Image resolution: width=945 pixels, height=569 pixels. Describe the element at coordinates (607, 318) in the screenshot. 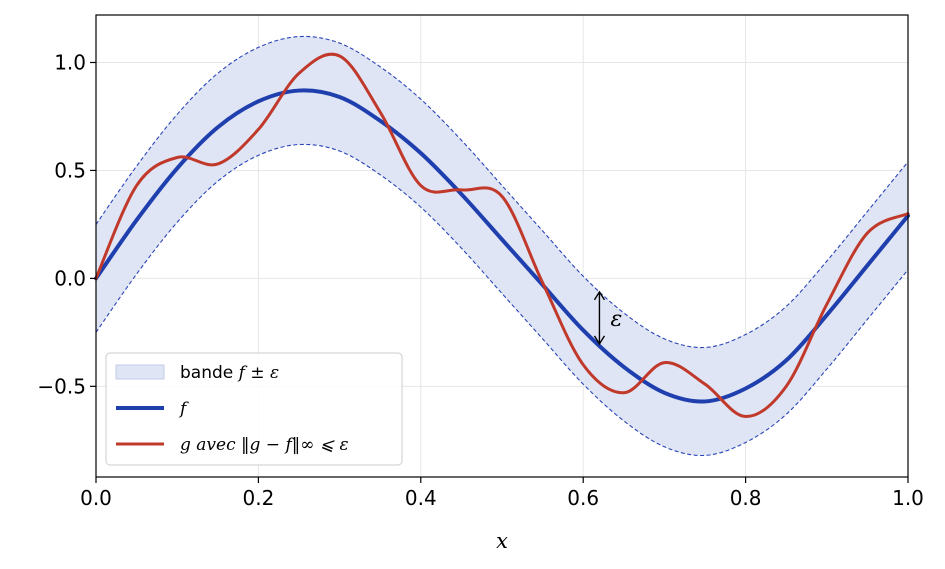

I see `epsilon-annotation: ε` at that location.